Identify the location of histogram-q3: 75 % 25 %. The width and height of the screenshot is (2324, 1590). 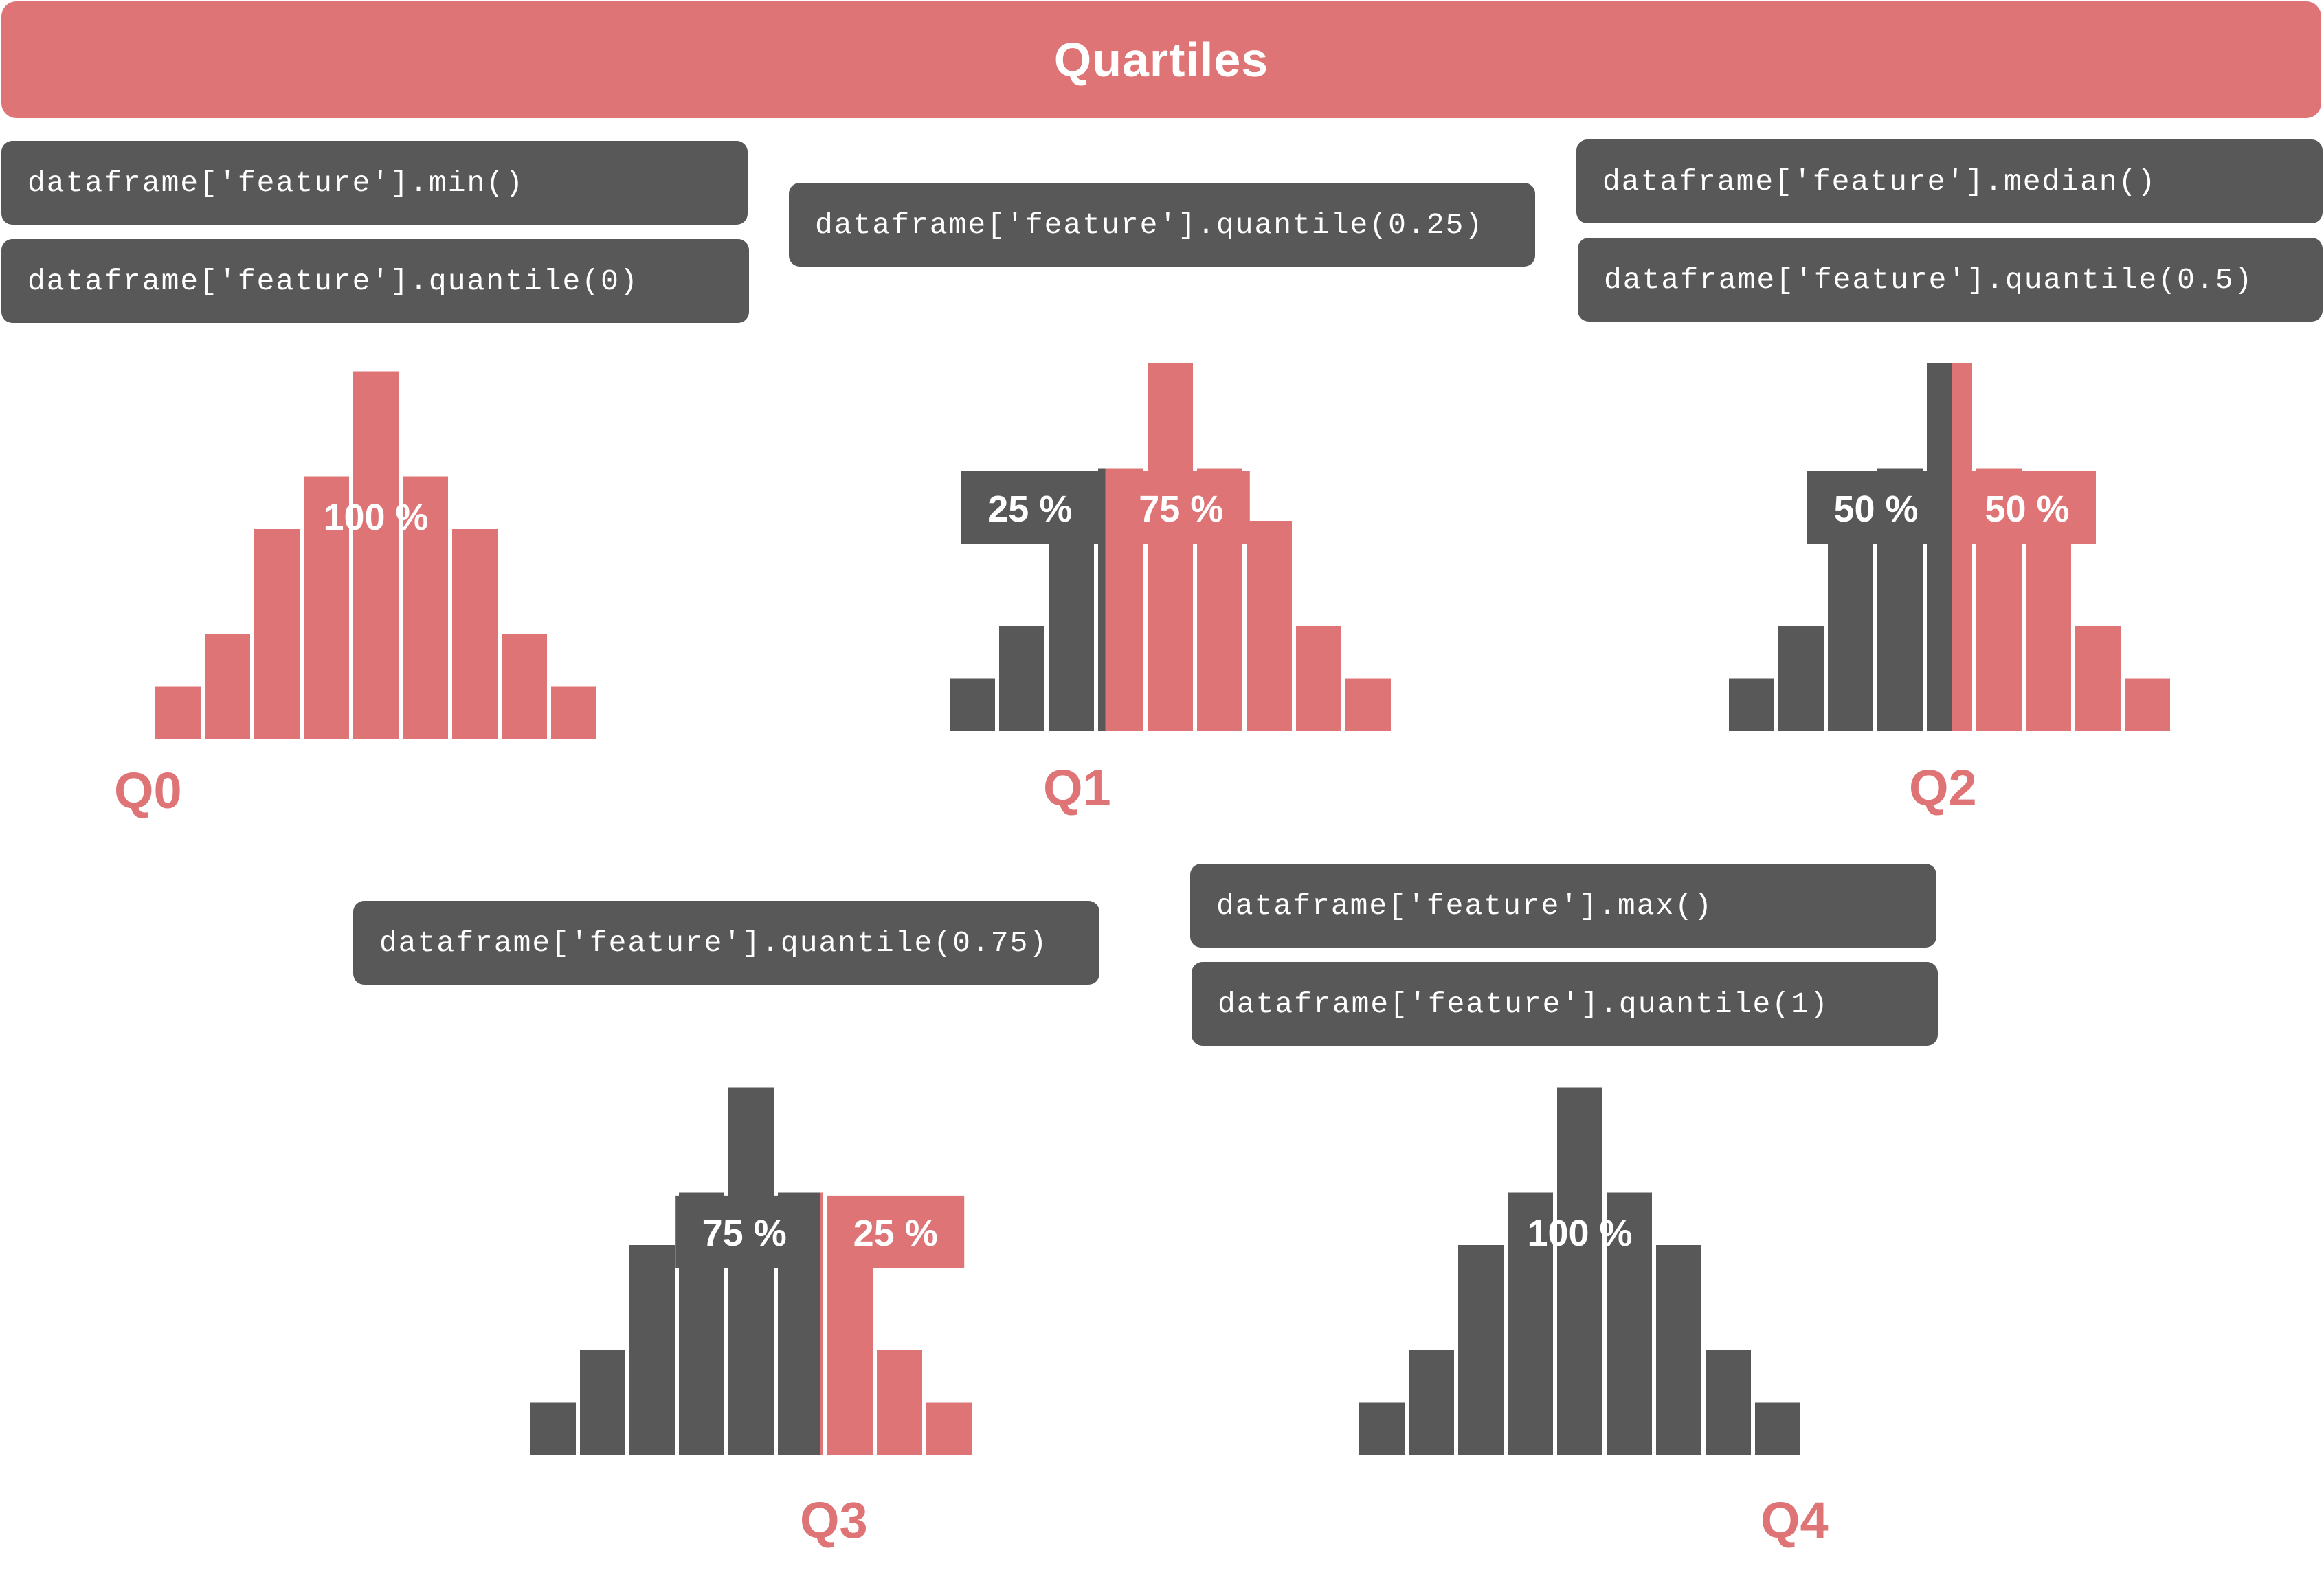
(751, 1271).